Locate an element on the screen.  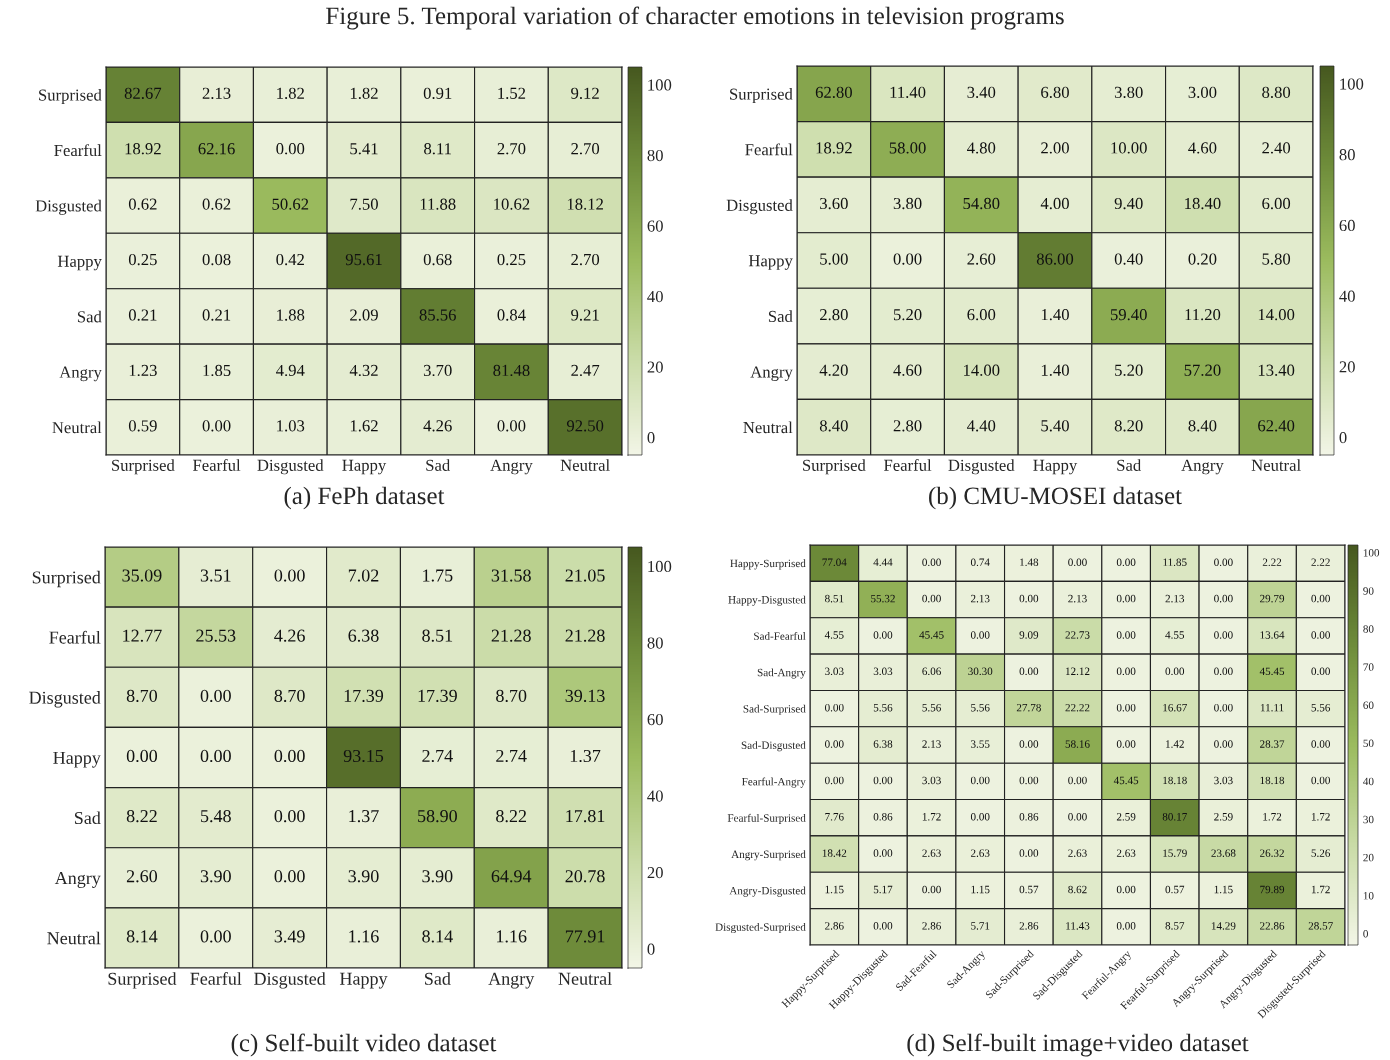
y-tick-label: Angry-Disgusted is located at coordinates (767, 891).